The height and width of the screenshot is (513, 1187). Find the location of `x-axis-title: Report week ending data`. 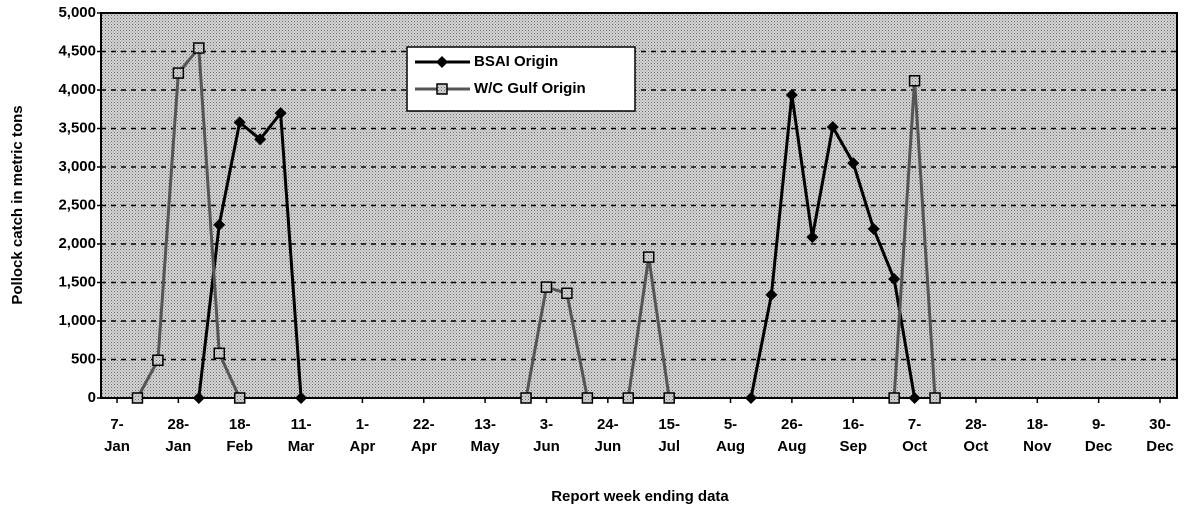

x-axis-title: Report week ending data is located at coordinates (640, 496).